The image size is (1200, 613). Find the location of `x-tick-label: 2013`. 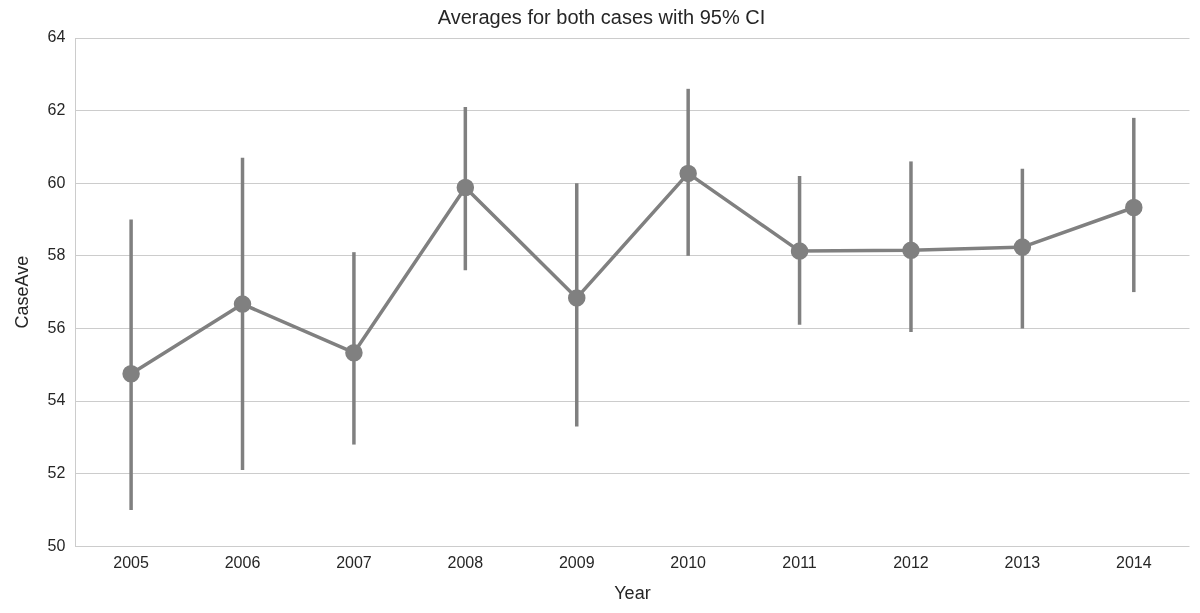

x-tick-label: 2013 is located at coordinates (1022, 563).